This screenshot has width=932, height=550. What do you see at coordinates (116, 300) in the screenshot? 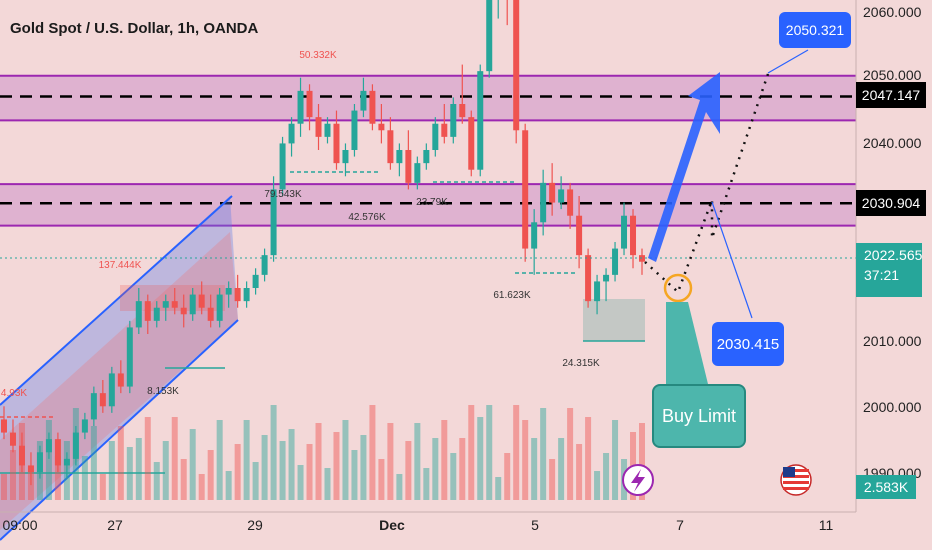
I see `channel-upper-line` at bounding box center [116, 300].